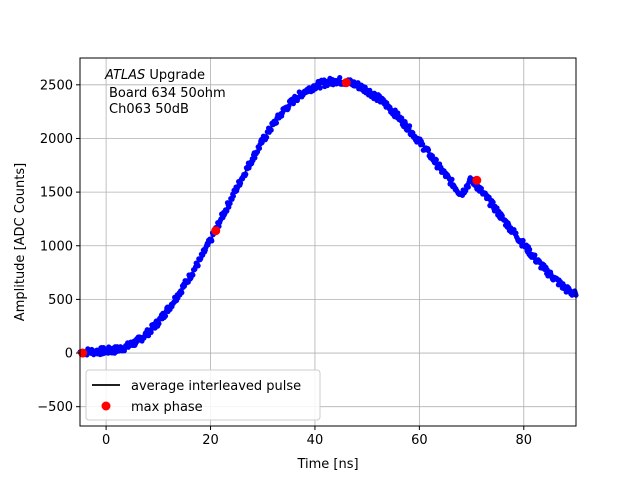 The image size is (640, 480). What do you see at coordinates (55, 407) in the screenshot?
I see `y-tick-label: −500` at bounding box center [55, 407].